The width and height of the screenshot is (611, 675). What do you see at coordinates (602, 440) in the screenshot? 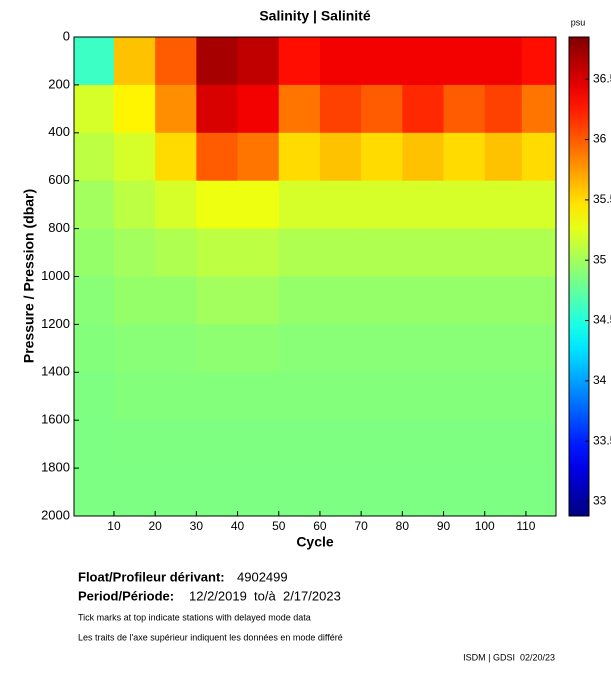
I see `colorbar-tick-label: 33.5` at bounding box center [602, 440].